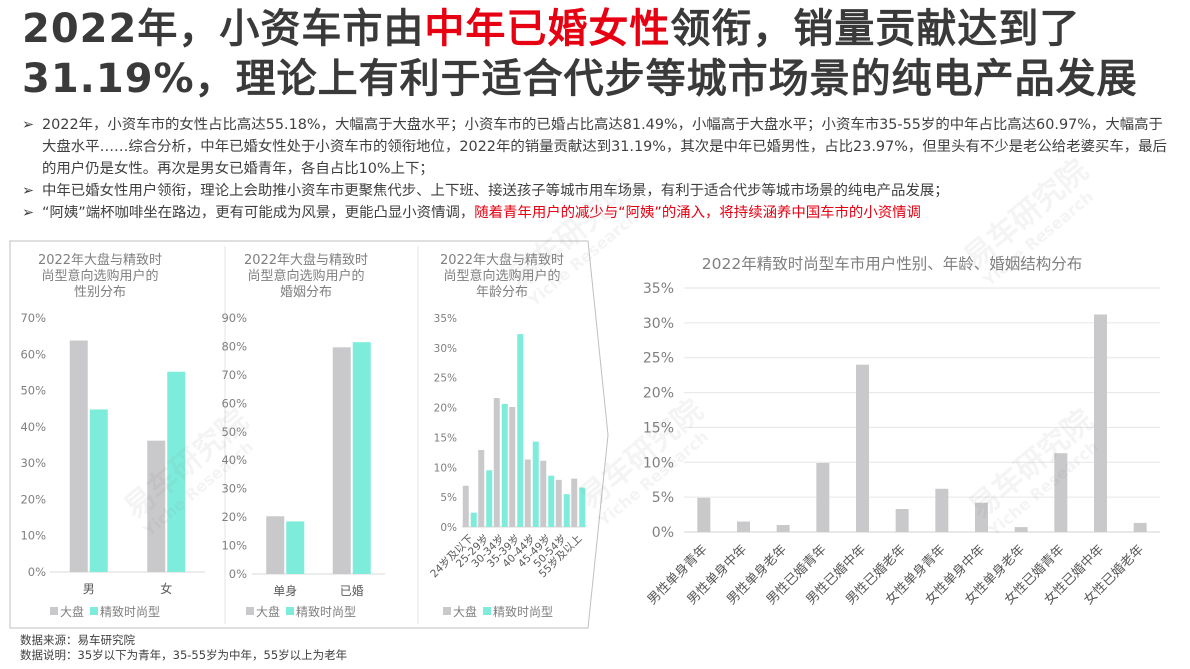  Describe the element at coordinates (77, 640) in the screenshot. I see `data-source: 数据来源：易车研究院` at that location.